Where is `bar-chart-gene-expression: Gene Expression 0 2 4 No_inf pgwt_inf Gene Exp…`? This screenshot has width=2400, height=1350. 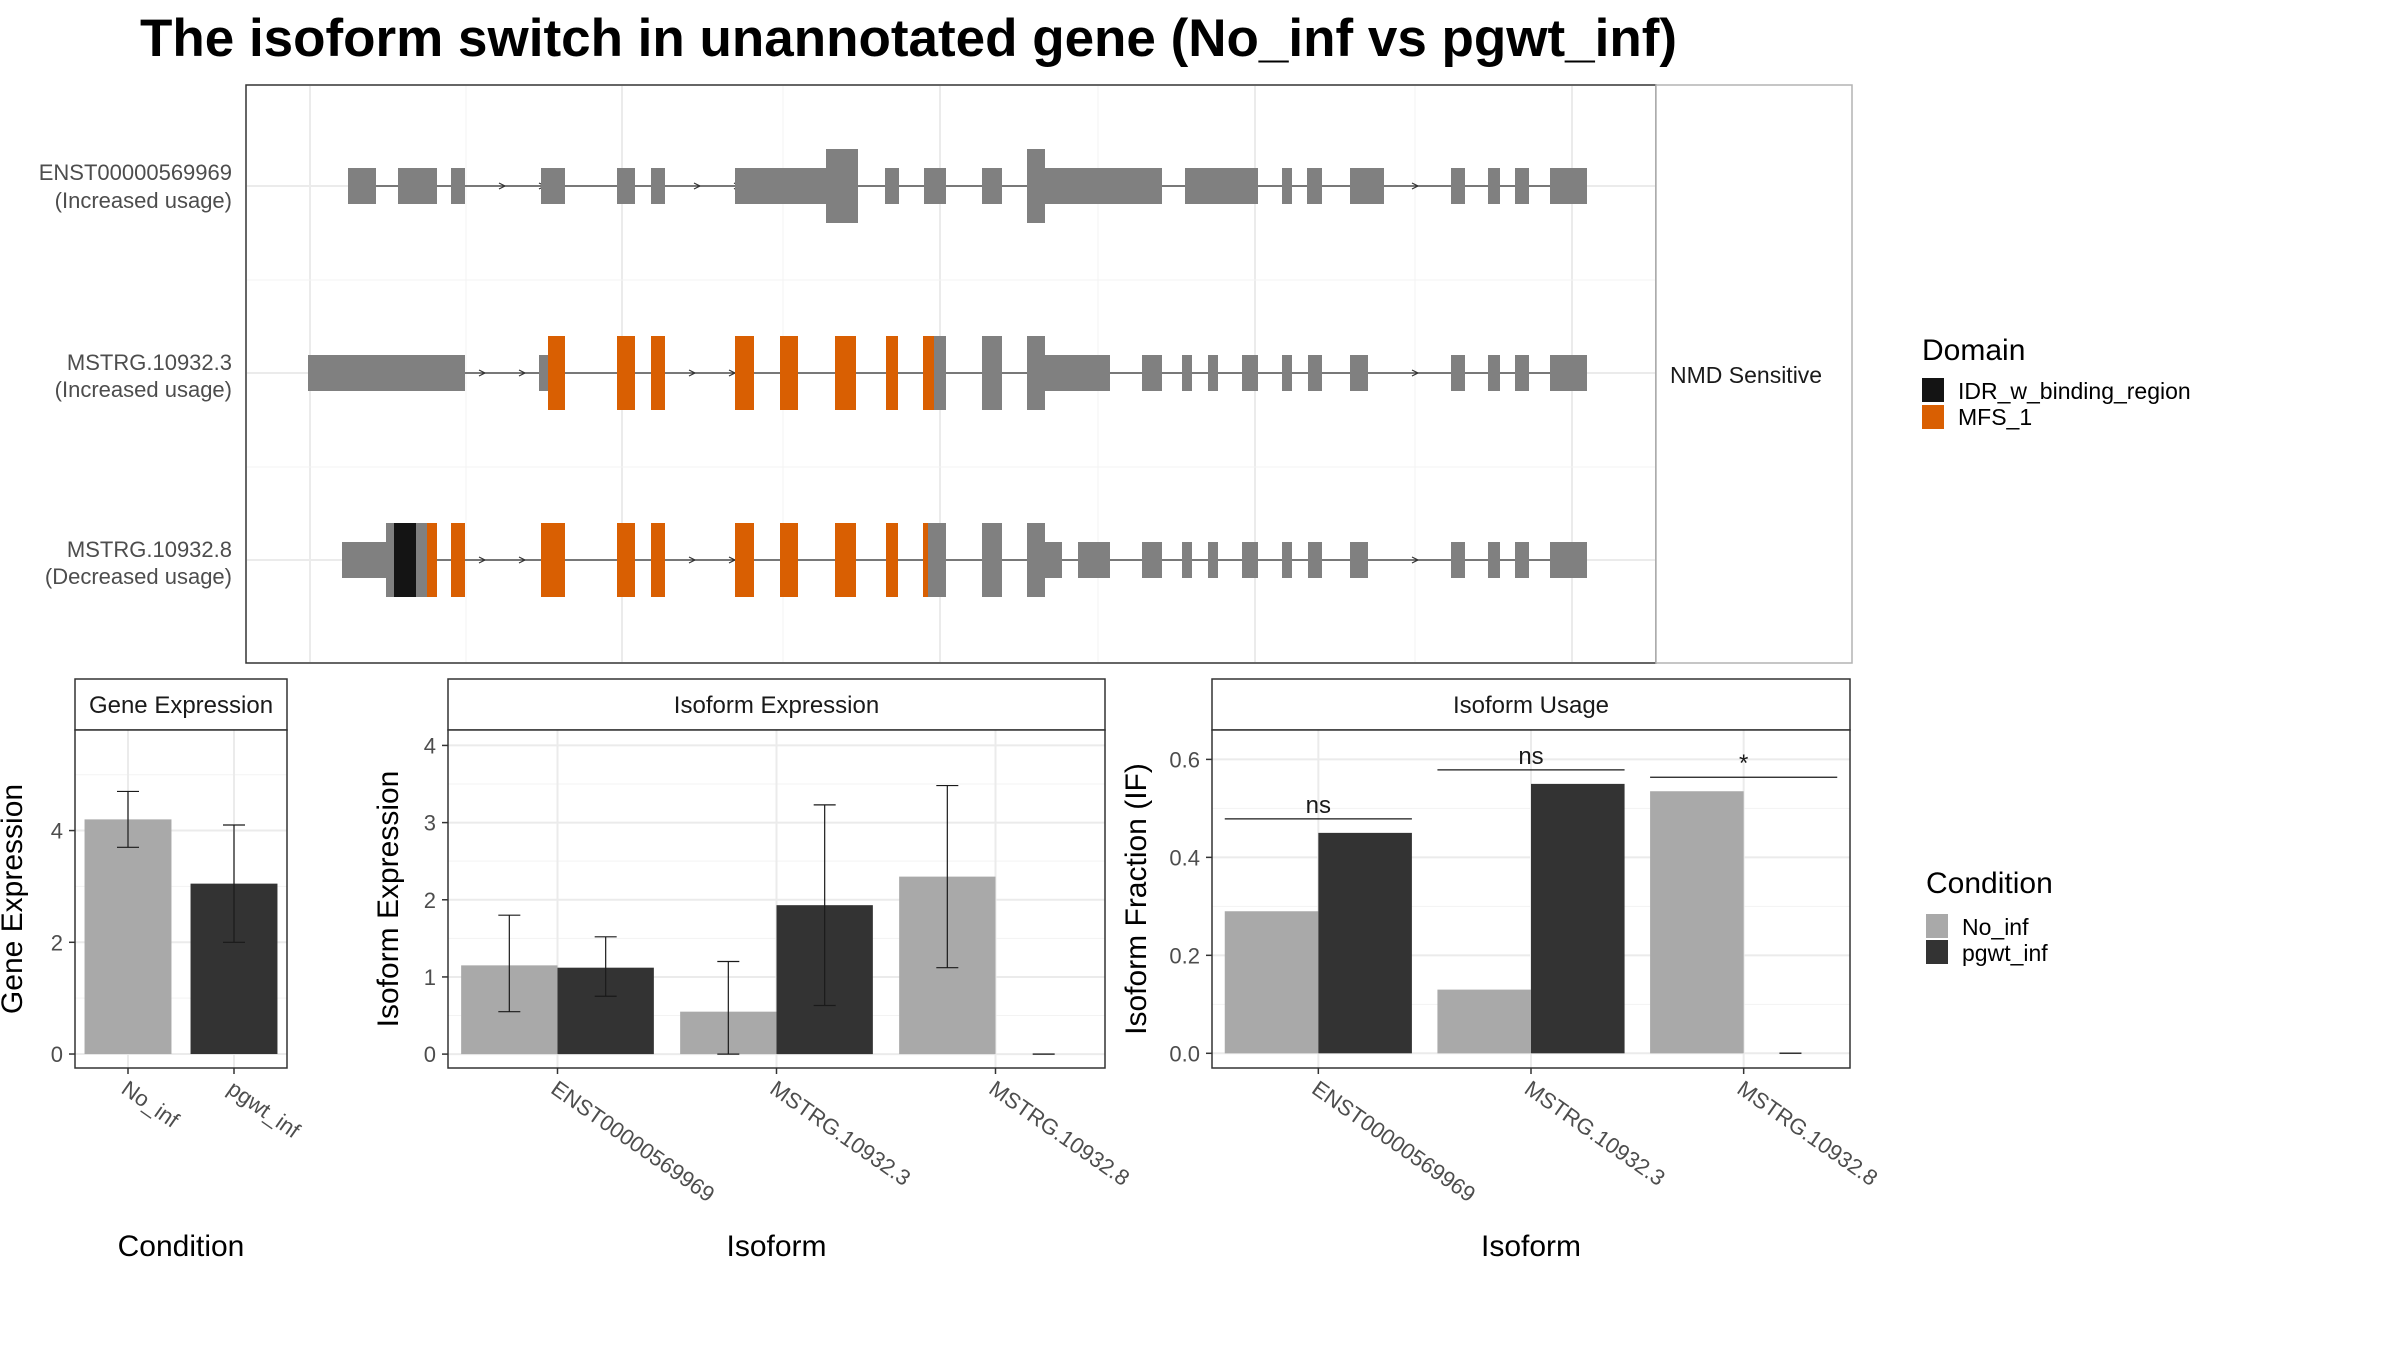 bar-chart-gene-expression: Gene Expression 0 2 4 No_inf pgwt_inf Gene Exp… is located at coordinates (152, 970).